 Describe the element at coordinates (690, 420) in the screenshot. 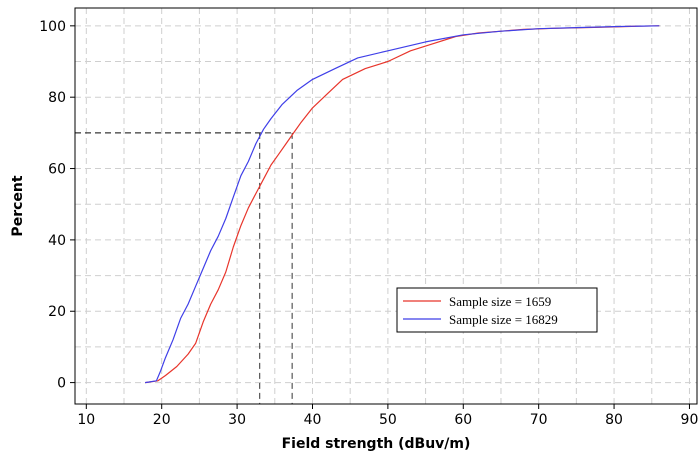

I see `x-tick-label: 90` at that location.